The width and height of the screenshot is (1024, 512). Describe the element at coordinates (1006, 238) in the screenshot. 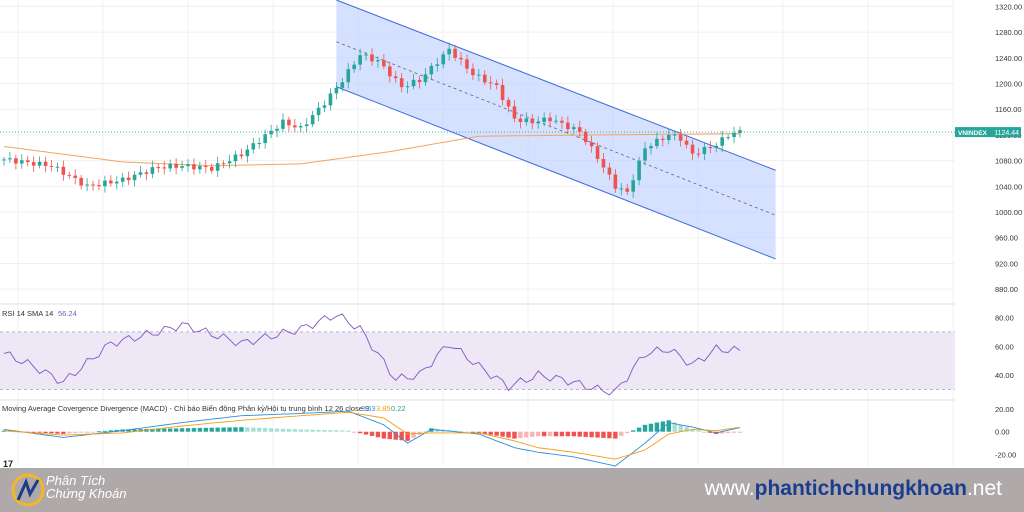

I see `price-tick-label: 960.00` at that location.